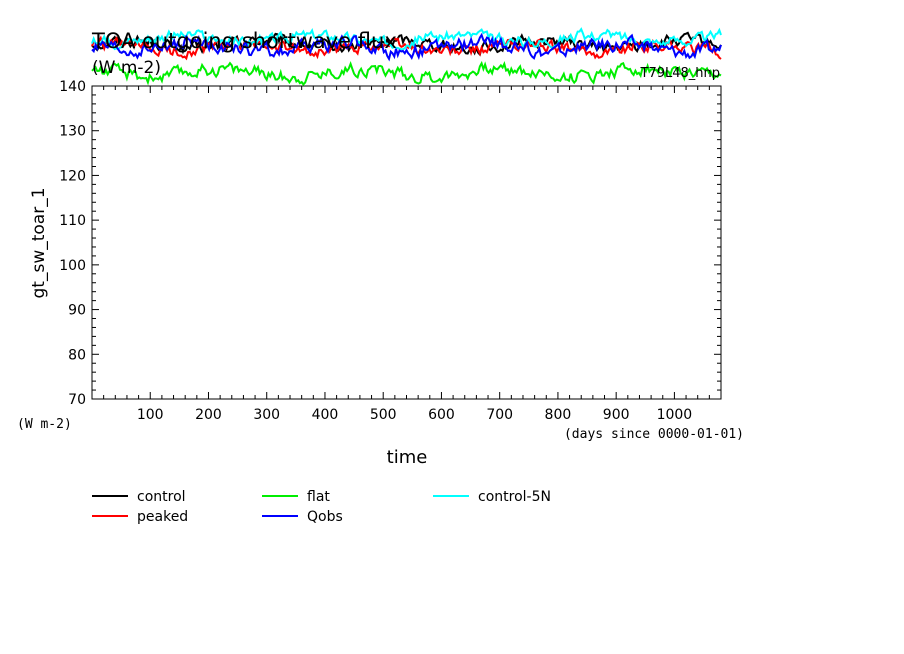  I want to click on legend-item-control: control, so click(139, 497).